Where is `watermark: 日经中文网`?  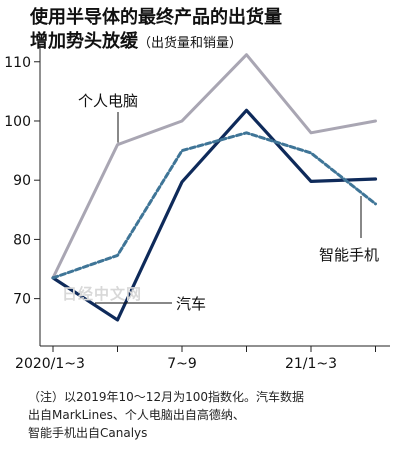
watermark: 日经中文网 is located at coordinates (102, 294).